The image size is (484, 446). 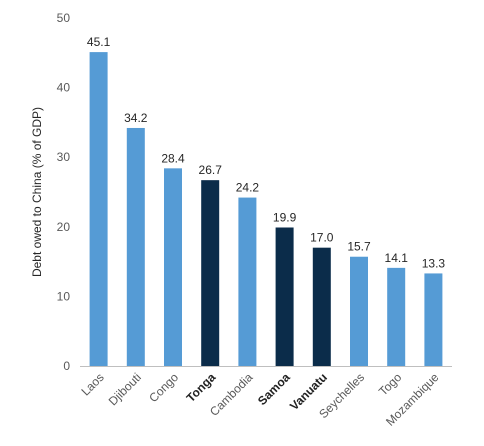 I want to click on y-axis: 0 10 20 30 40 50, so click(x=64, y=192).